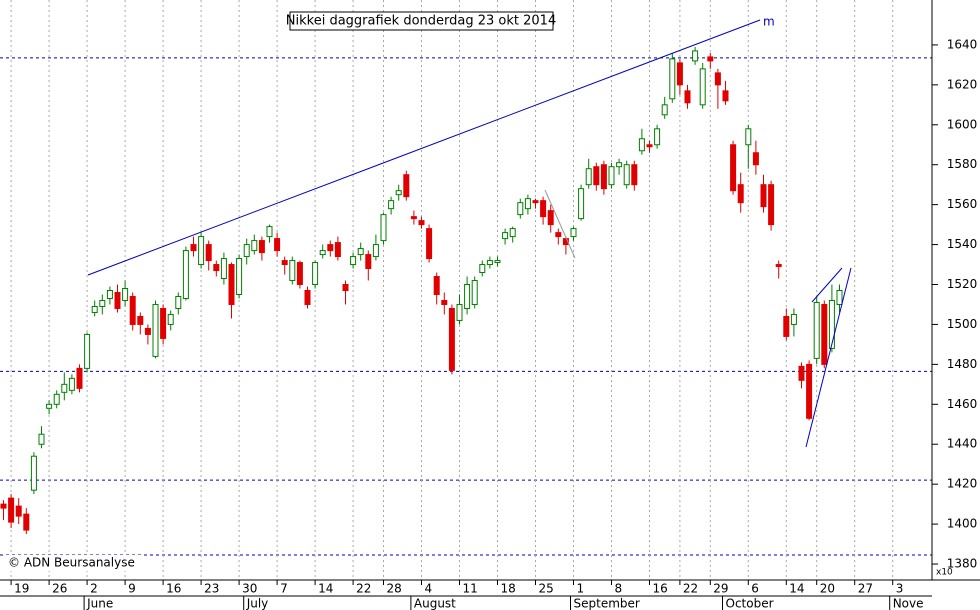  I want to click on chart-title: Nikkei daggrafiek donderdag 23 okt 2014, so click(421, 21).